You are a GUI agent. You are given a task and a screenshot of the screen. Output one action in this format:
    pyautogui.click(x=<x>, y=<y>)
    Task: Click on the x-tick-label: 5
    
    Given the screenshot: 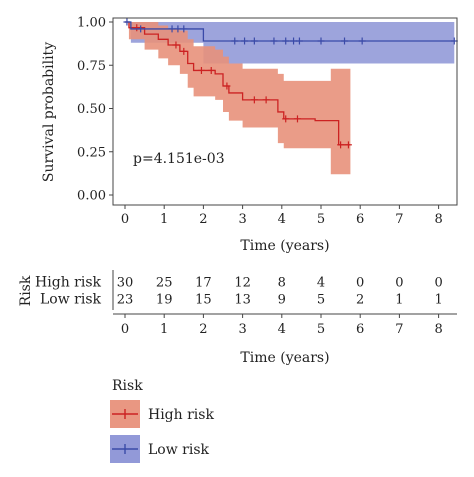 What is the action you would take?
    pyautogui.click(x=321, y=219)
    